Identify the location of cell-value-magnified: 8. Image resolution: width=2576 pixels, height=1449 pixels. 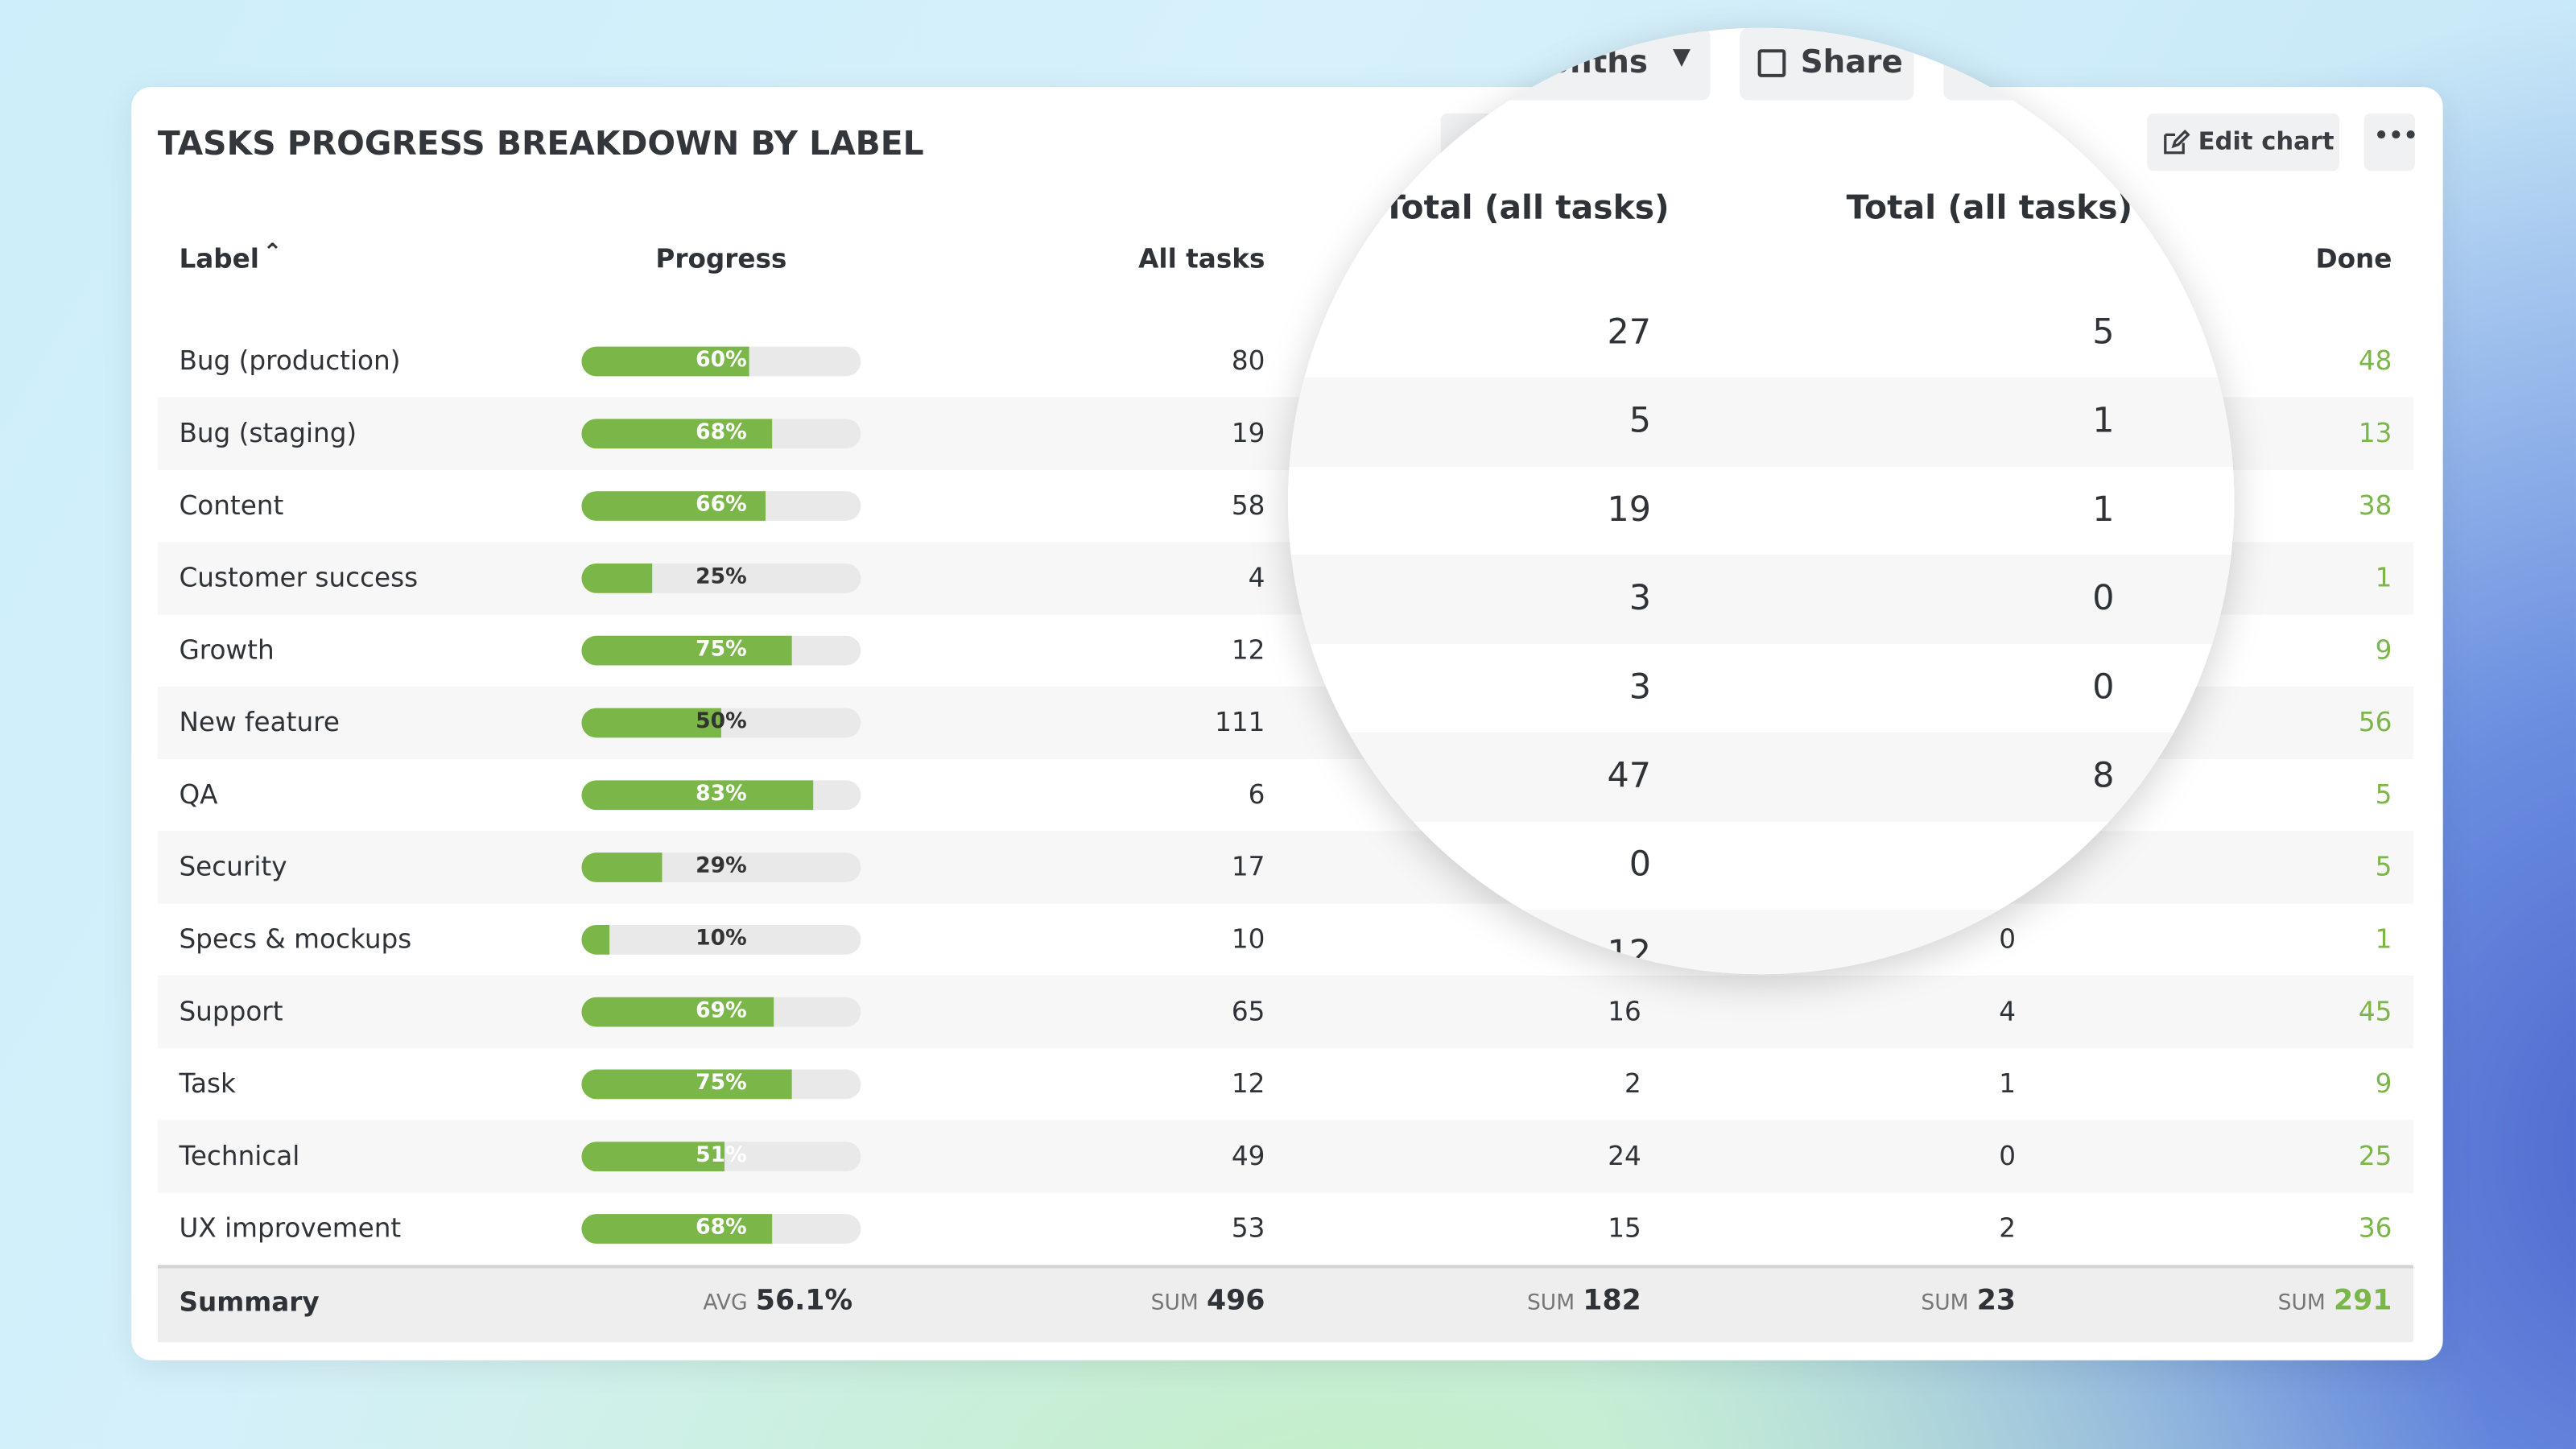
(2103, 775).